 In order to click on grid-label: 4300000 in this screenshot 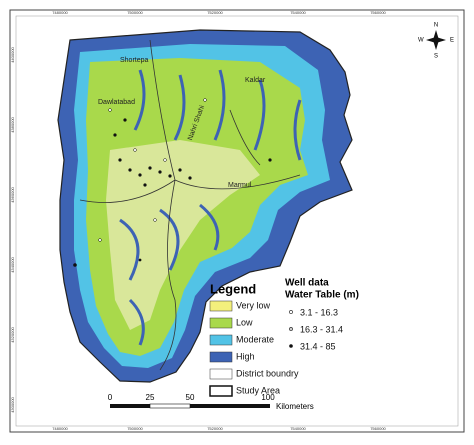, I will do `click(12, 404)`.